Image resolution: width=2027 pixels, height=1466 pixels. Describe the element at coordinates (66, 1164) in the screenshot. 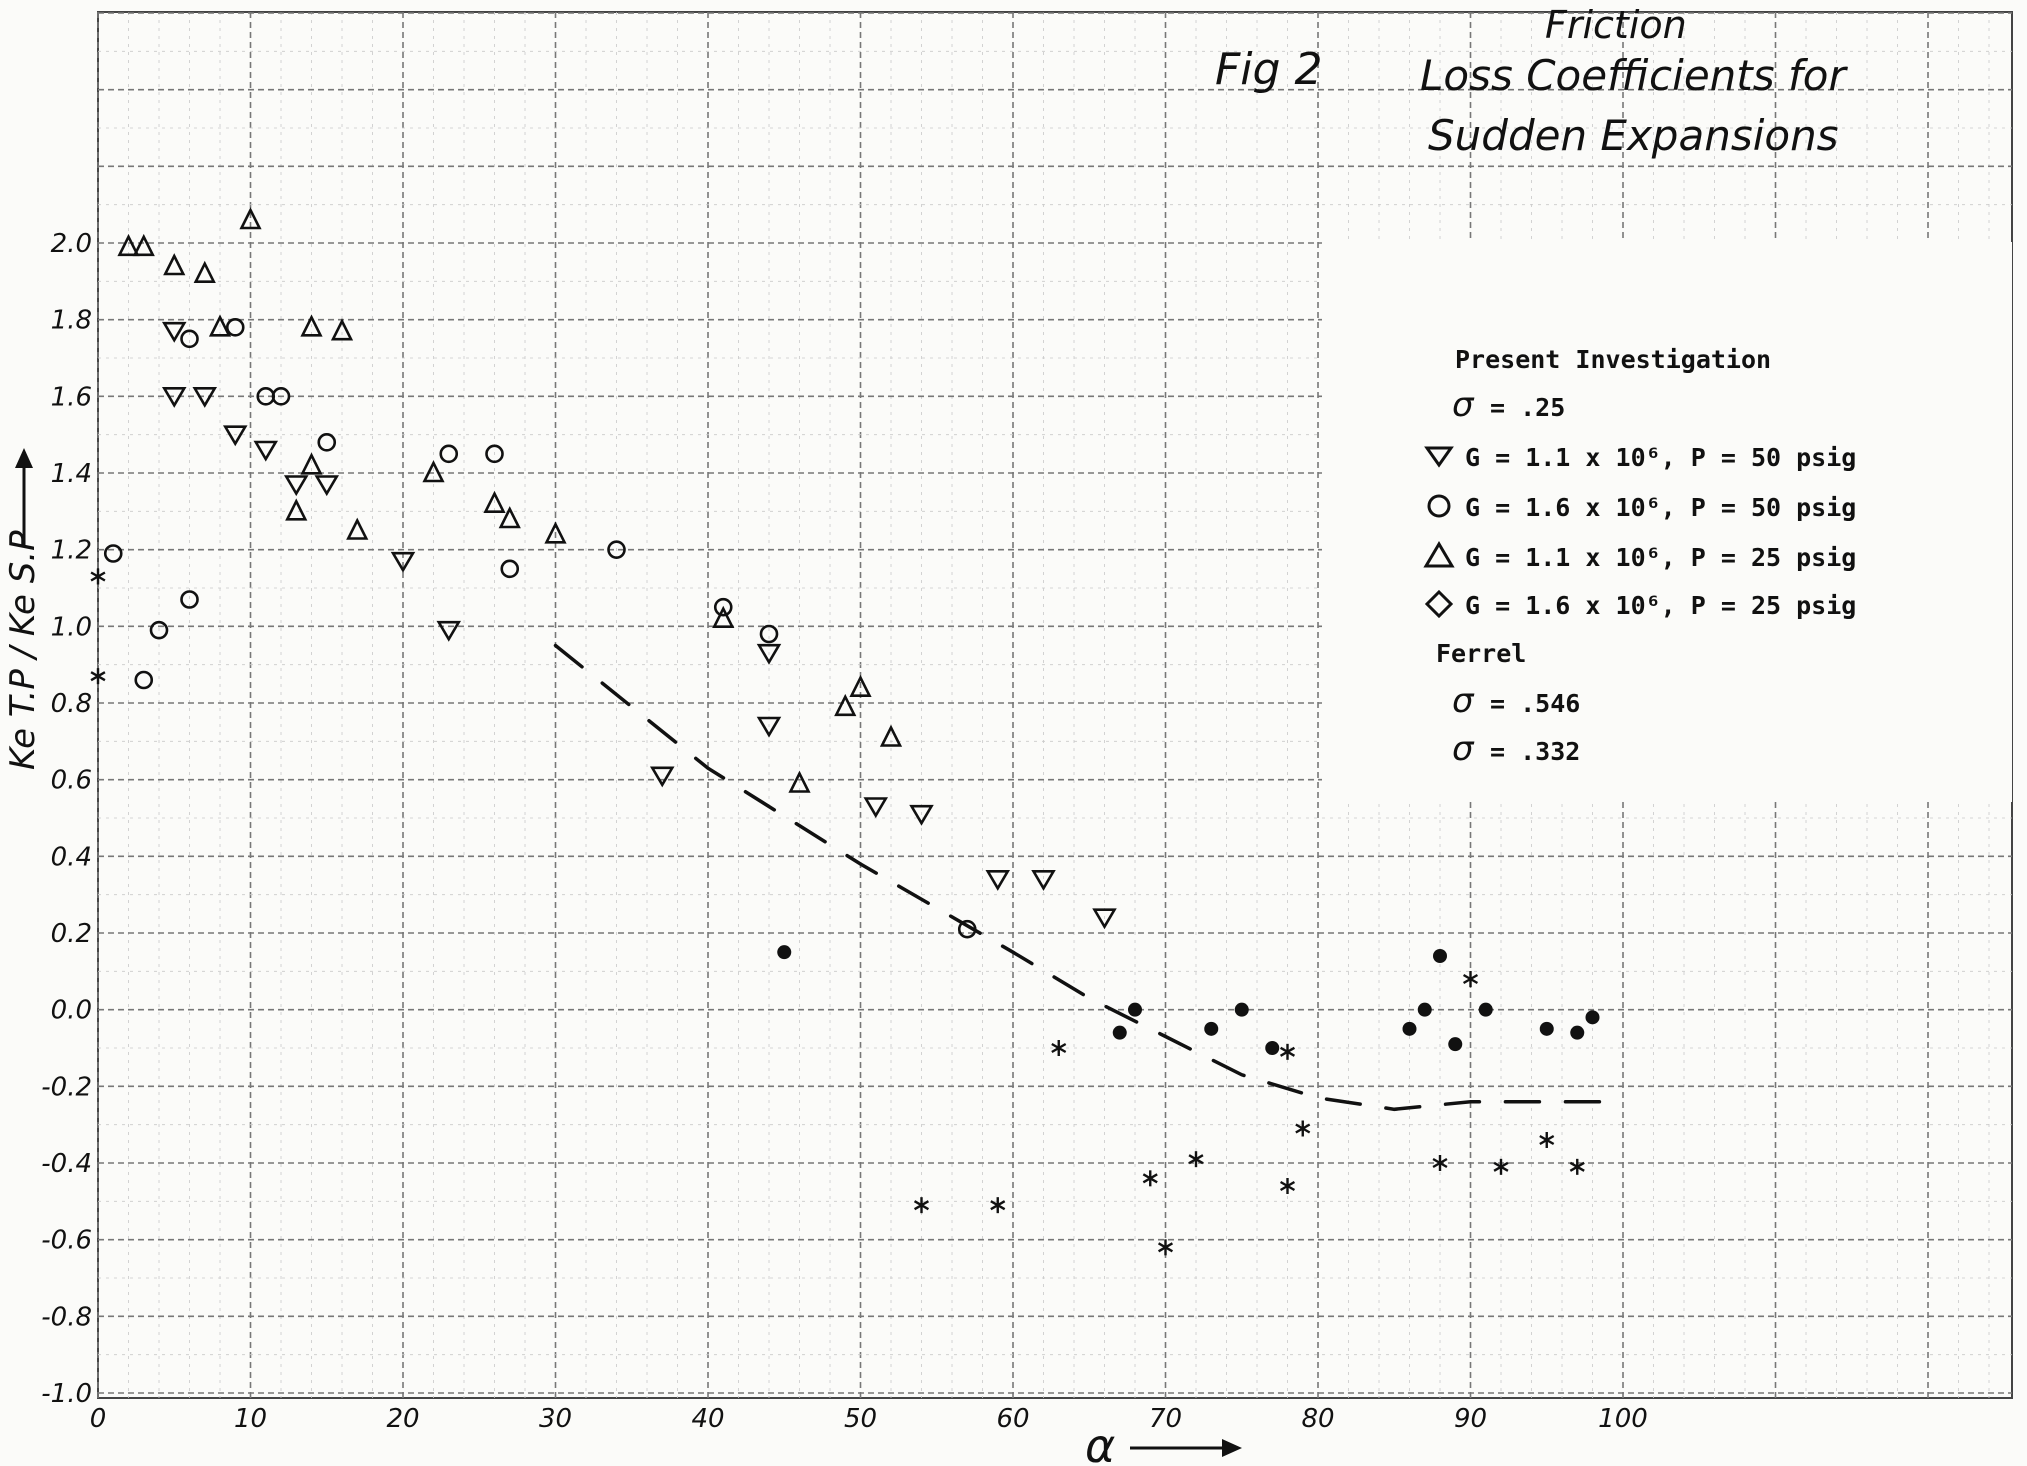

I see `y-tick-label: -0.4` at that location.